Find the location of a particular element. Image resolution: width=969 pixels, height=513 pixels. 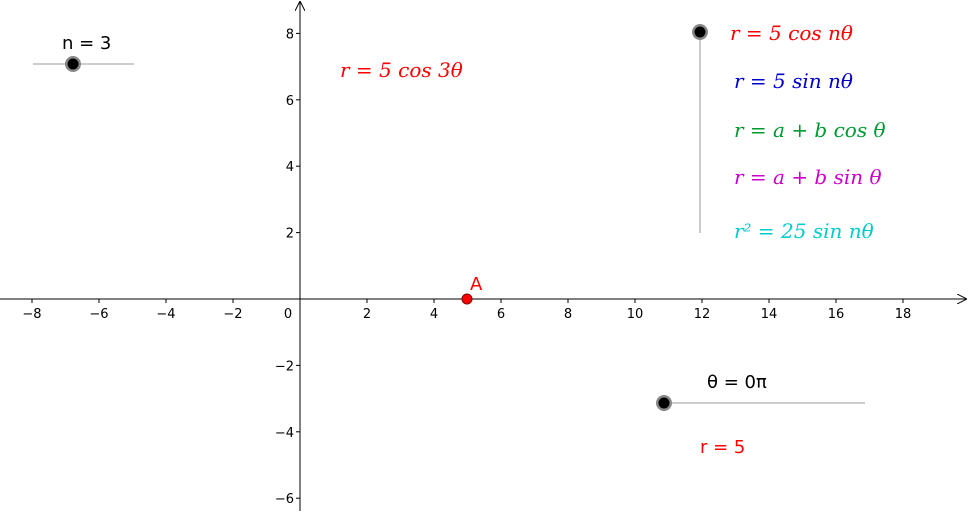

r-readout: r = 5 is located at coordinates (722, 447).